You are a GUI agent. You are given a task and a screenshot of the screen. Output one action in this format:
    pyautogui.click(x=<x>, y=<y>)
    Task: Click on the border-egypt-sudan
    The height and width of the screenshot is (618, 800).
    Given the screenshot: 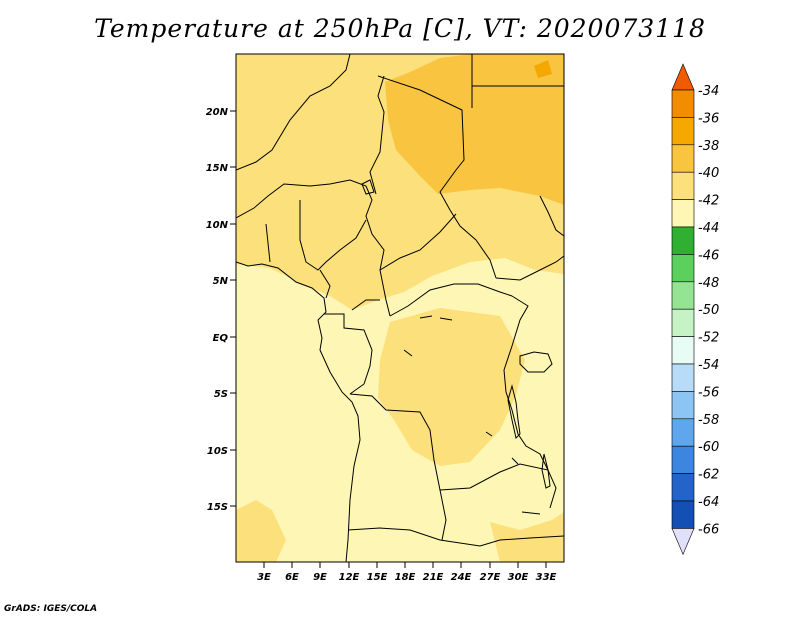 What is the action you would take?
    pyautogui.click(x=517, y=81)
    